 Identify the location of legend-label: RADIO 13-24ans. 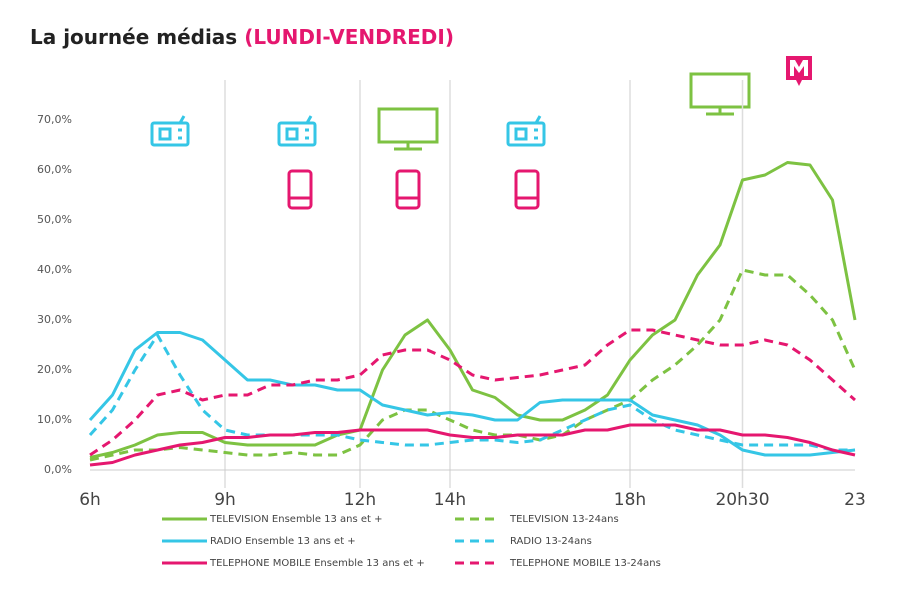
(551, 541).